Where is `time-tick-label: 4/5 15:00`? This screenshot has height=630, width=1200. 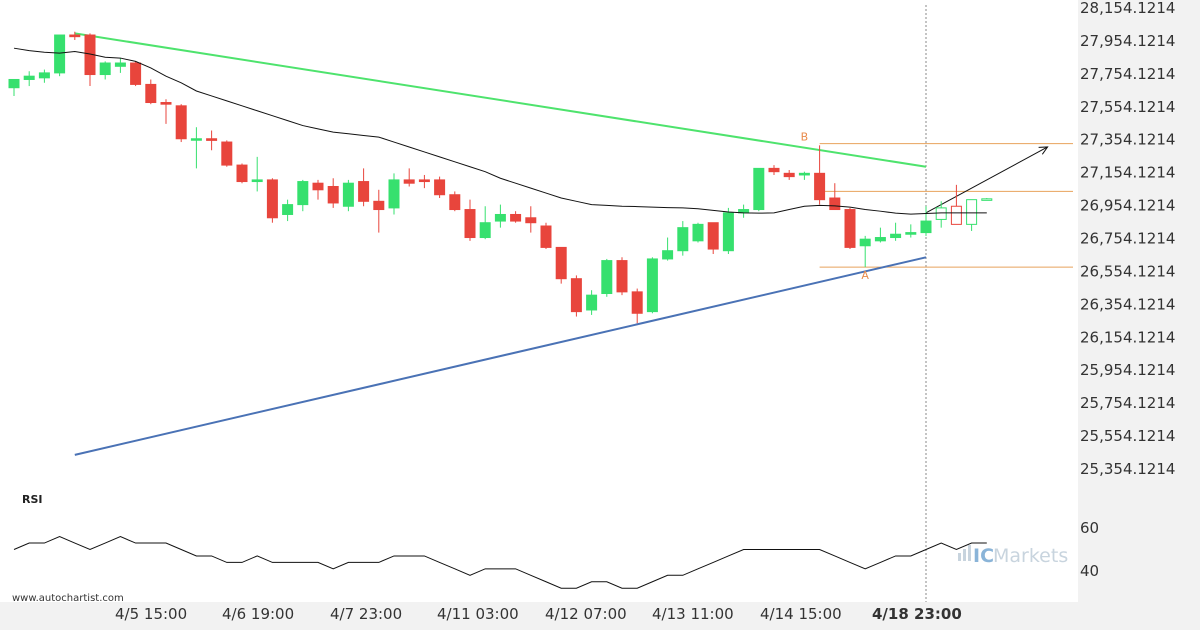
time-tick-label: 4/5 15:00 is located at coordinates (151, 614).